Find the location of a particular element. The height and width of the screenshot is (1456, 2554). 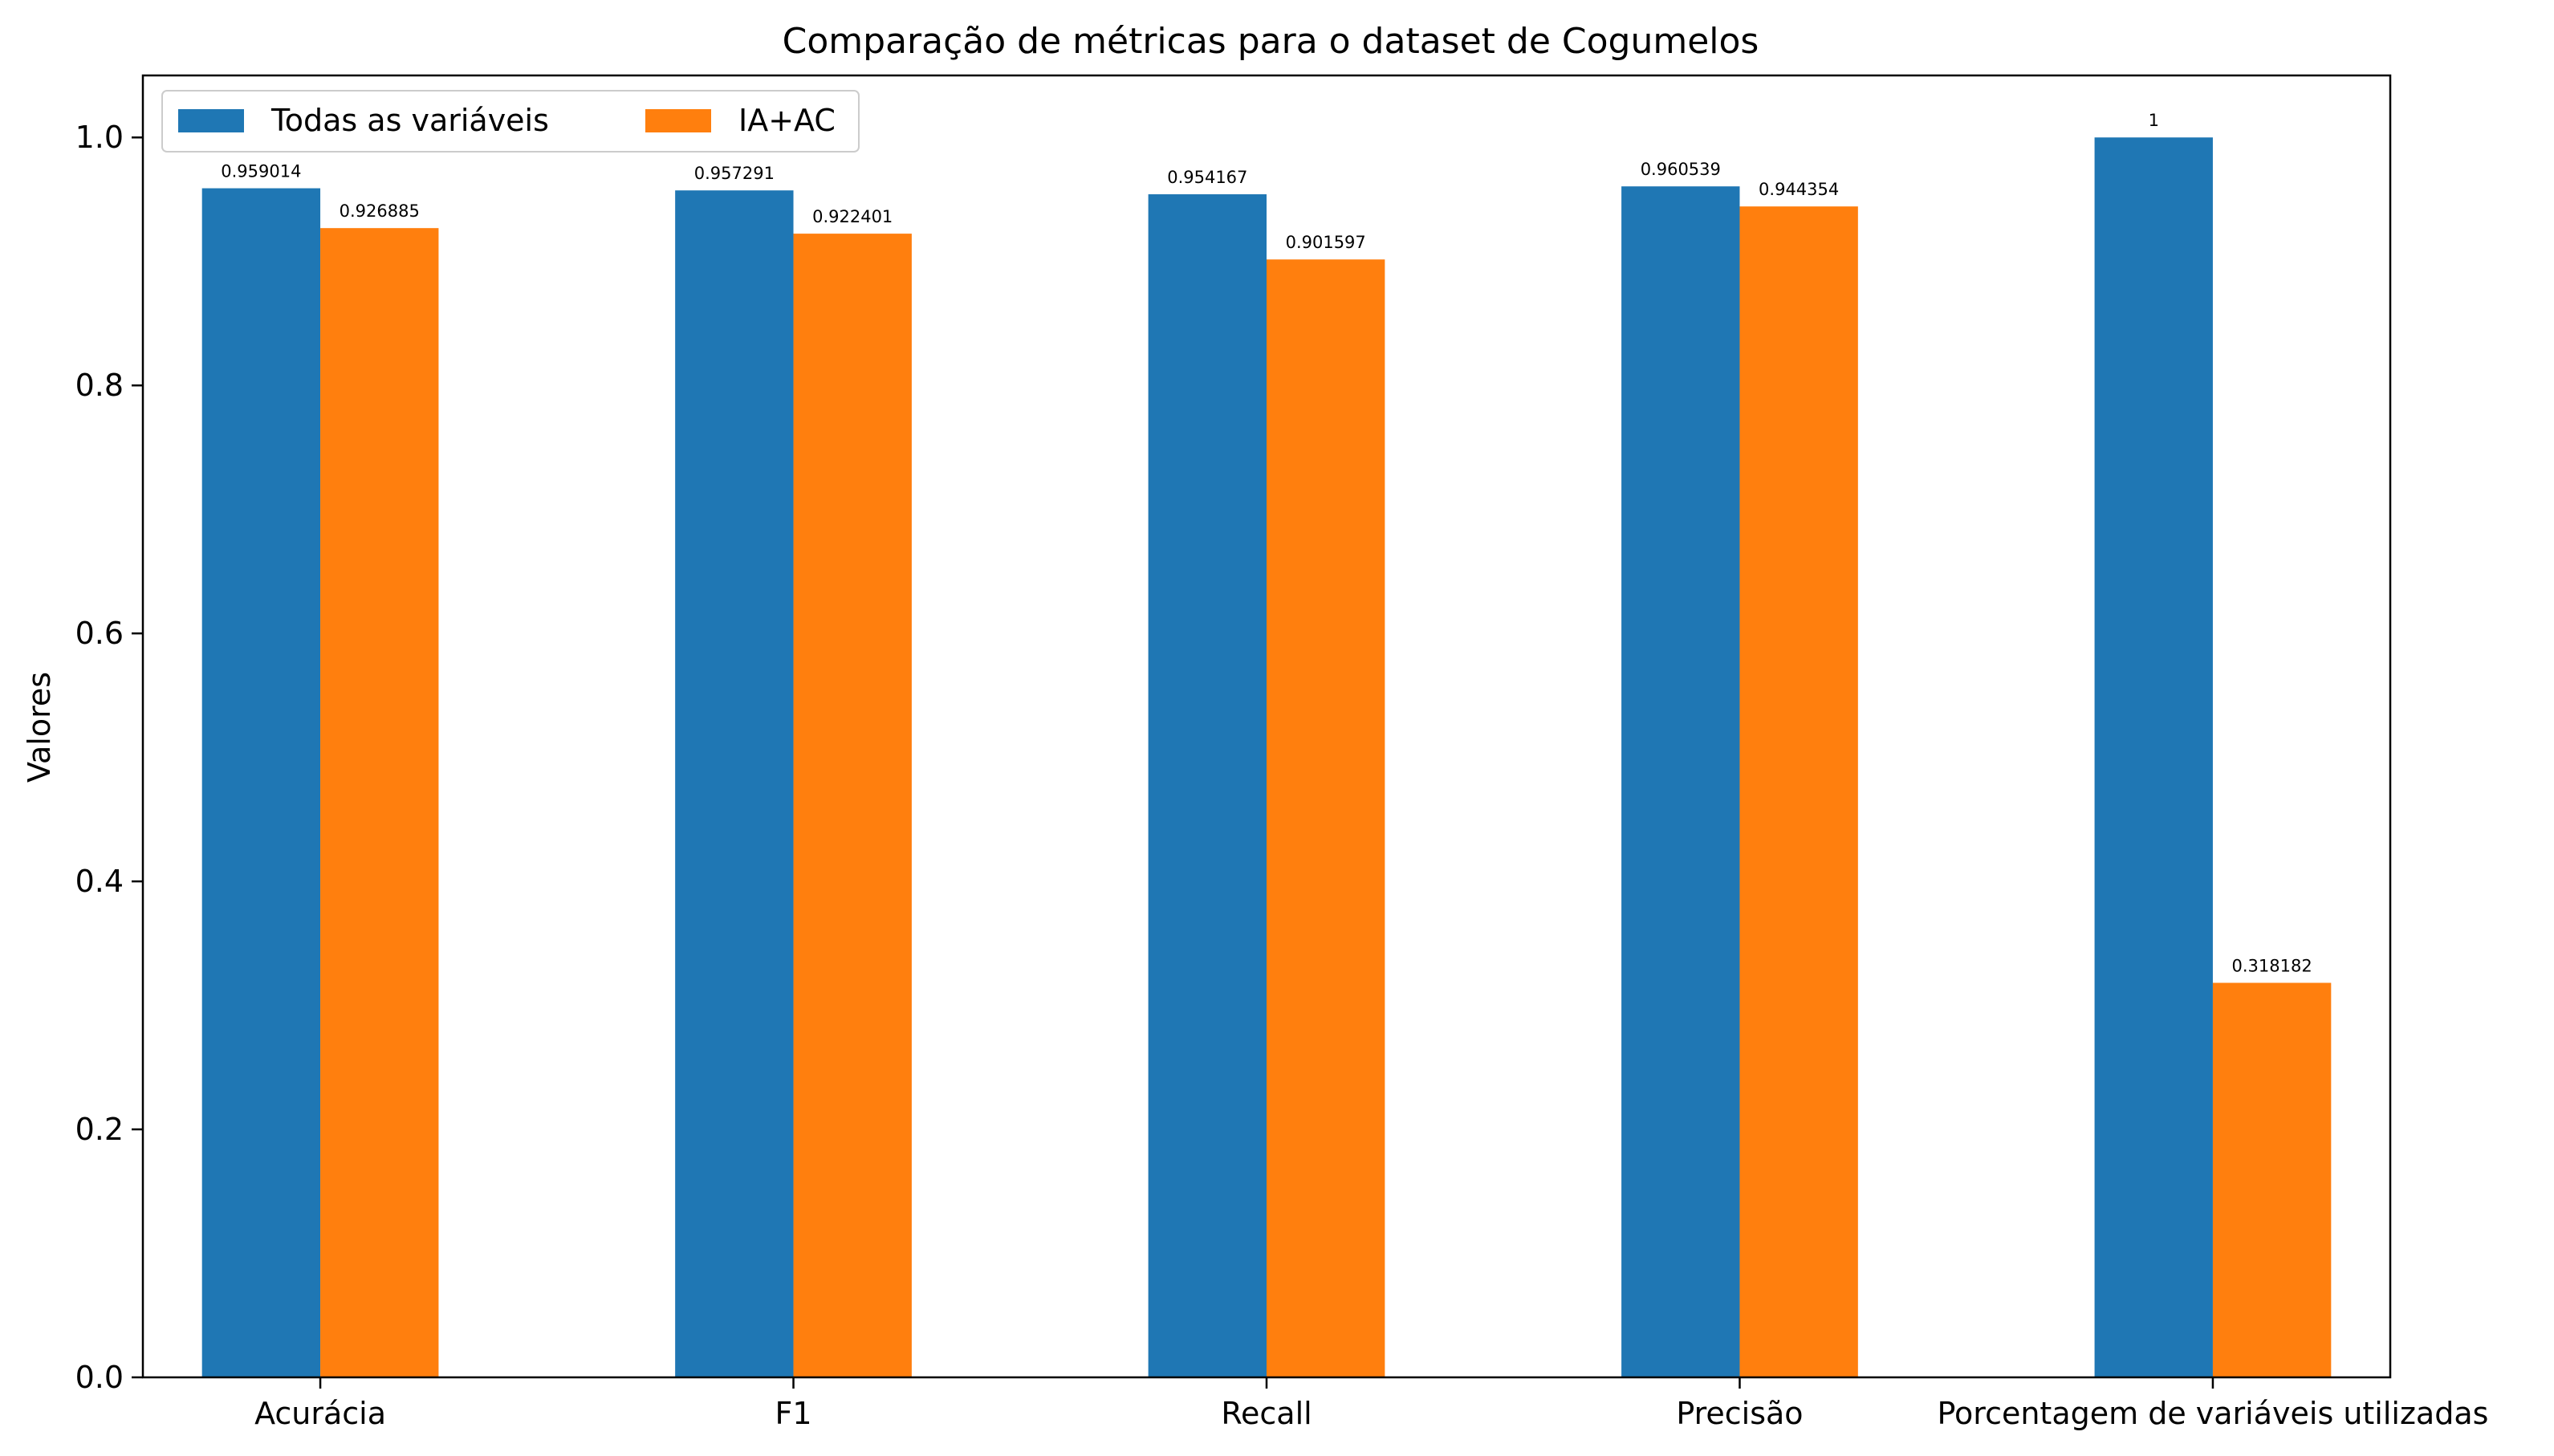

y-tick-label: 1.0 is located at coordinates (99, 137).